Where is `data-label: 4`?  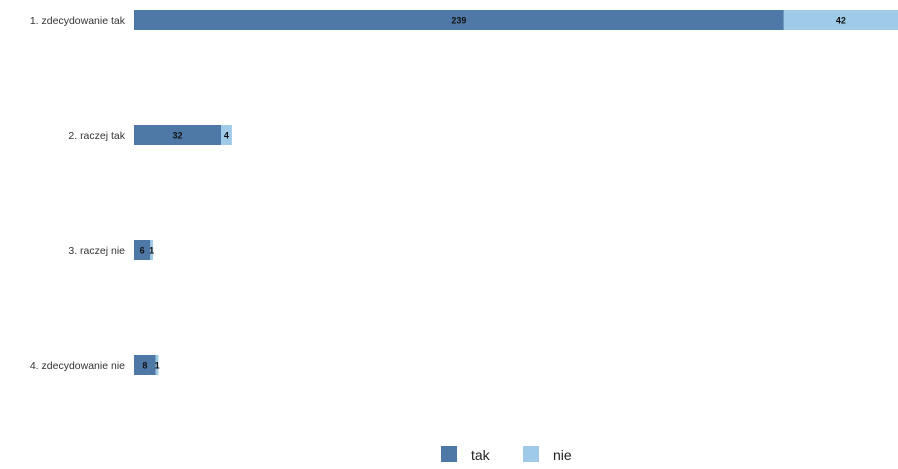
data-label: 4 is located at coordinates (226, 136).